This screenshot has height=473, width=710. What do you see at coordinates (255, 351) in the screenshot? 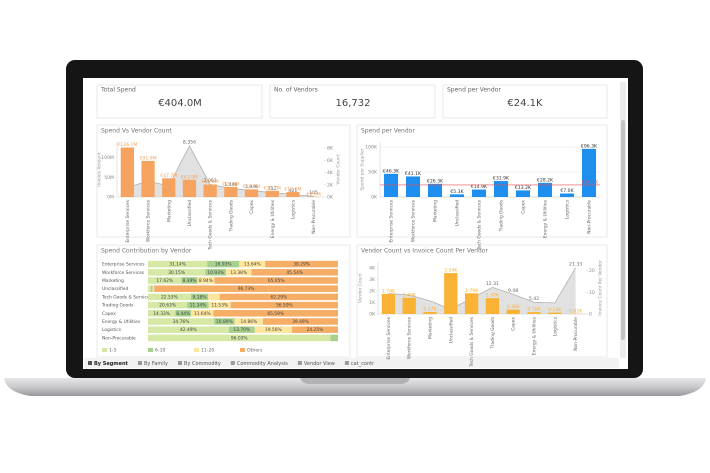
I see `legend-label: Others` at bounding box center [255, 351].